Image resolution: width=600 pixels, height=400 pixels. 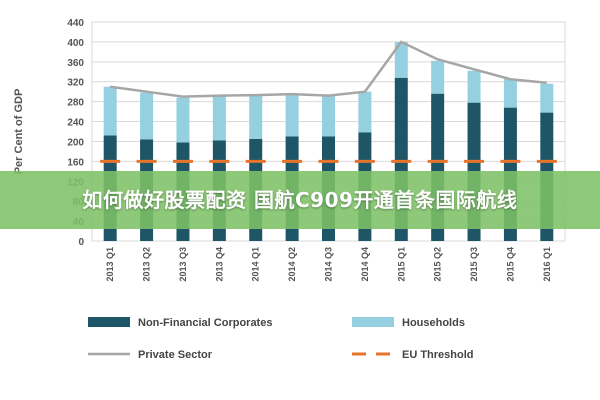 What do you see at coordinates (438, 264) in the screenshot?
I see `x-tick-label: 2015 Q2` at bounding box center [438, 264].